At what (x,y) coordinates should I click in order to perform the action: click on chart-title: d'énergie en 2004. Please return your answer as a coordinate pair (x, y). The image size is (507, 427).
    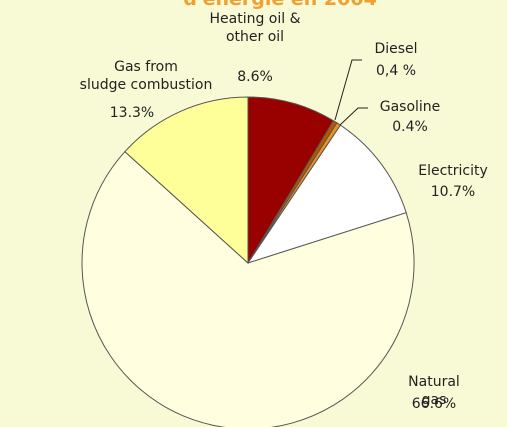
    Looking at the image, I should click on (280, 5).